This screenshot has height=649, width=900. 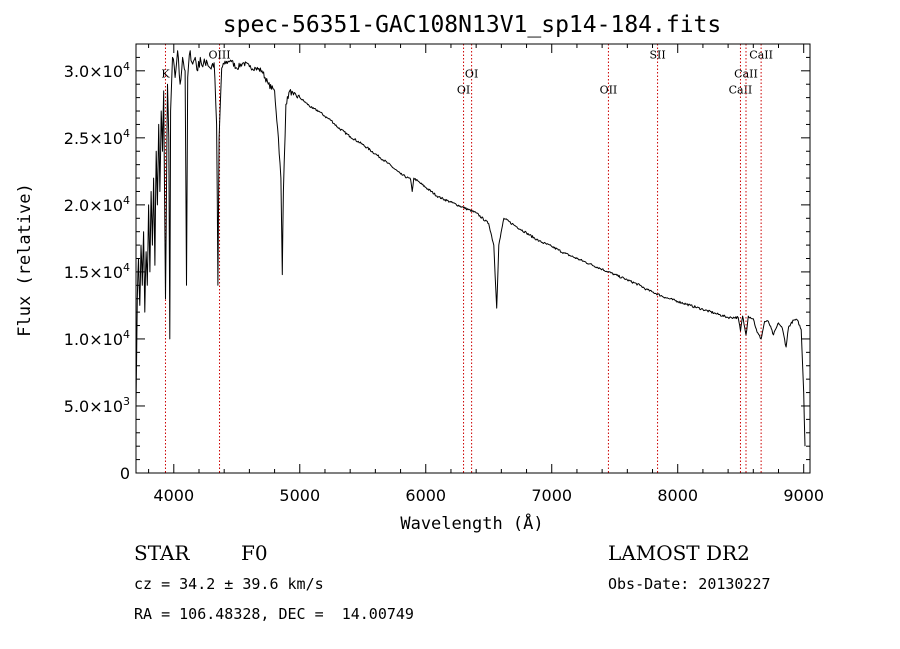 I want to click on y-tick-label: 3.0×10⁴, so click(x=97, y=70).